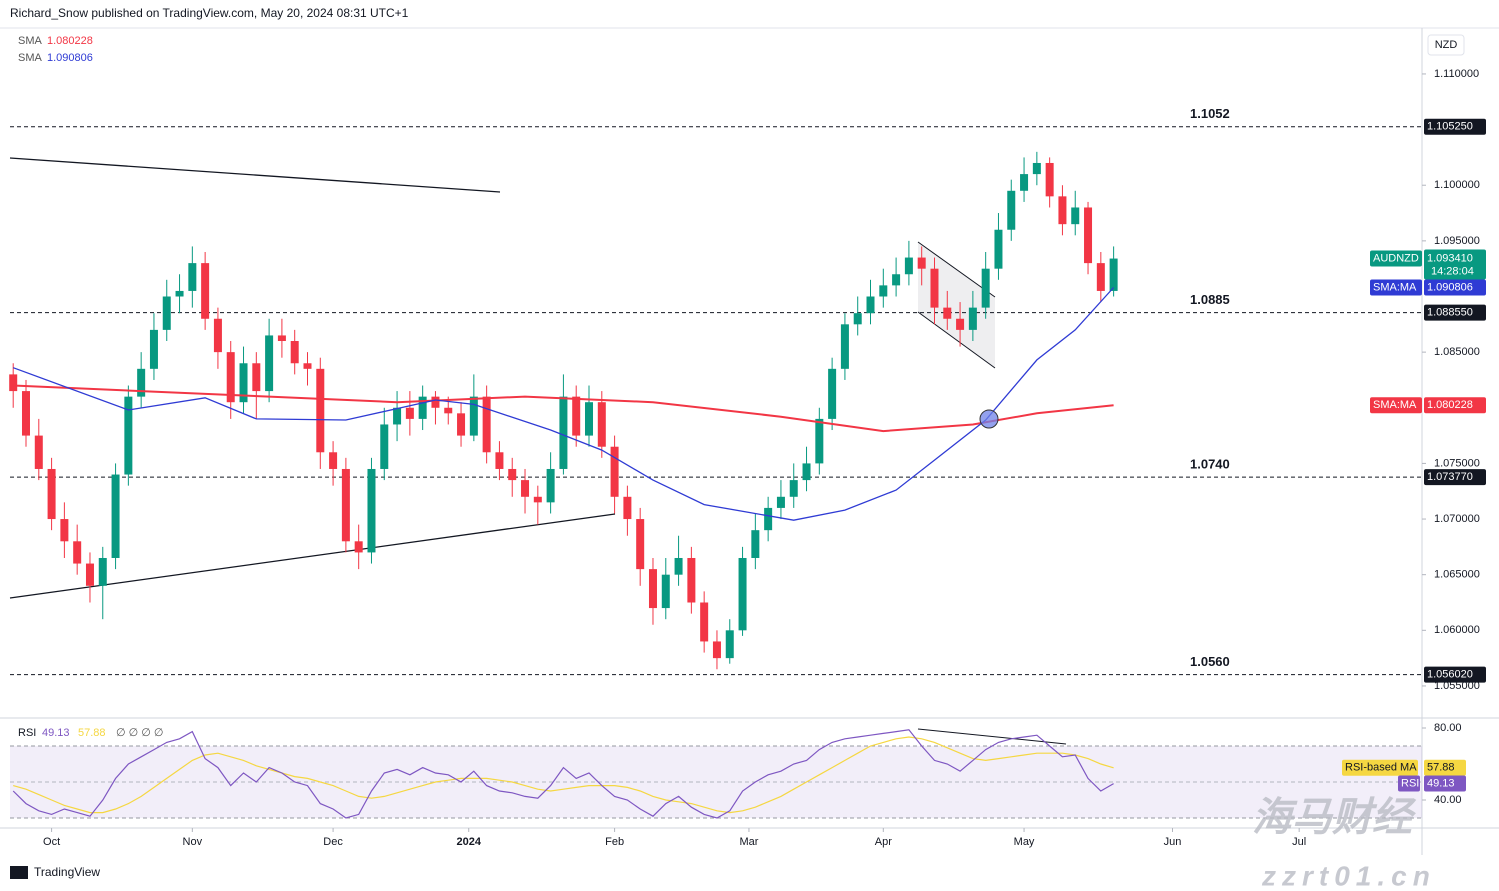 Image resolution: width=1499 pixels, height=891 pixels. Describe the element at coordinates (19, 872) in the screenshot. I see `logo` at that location.